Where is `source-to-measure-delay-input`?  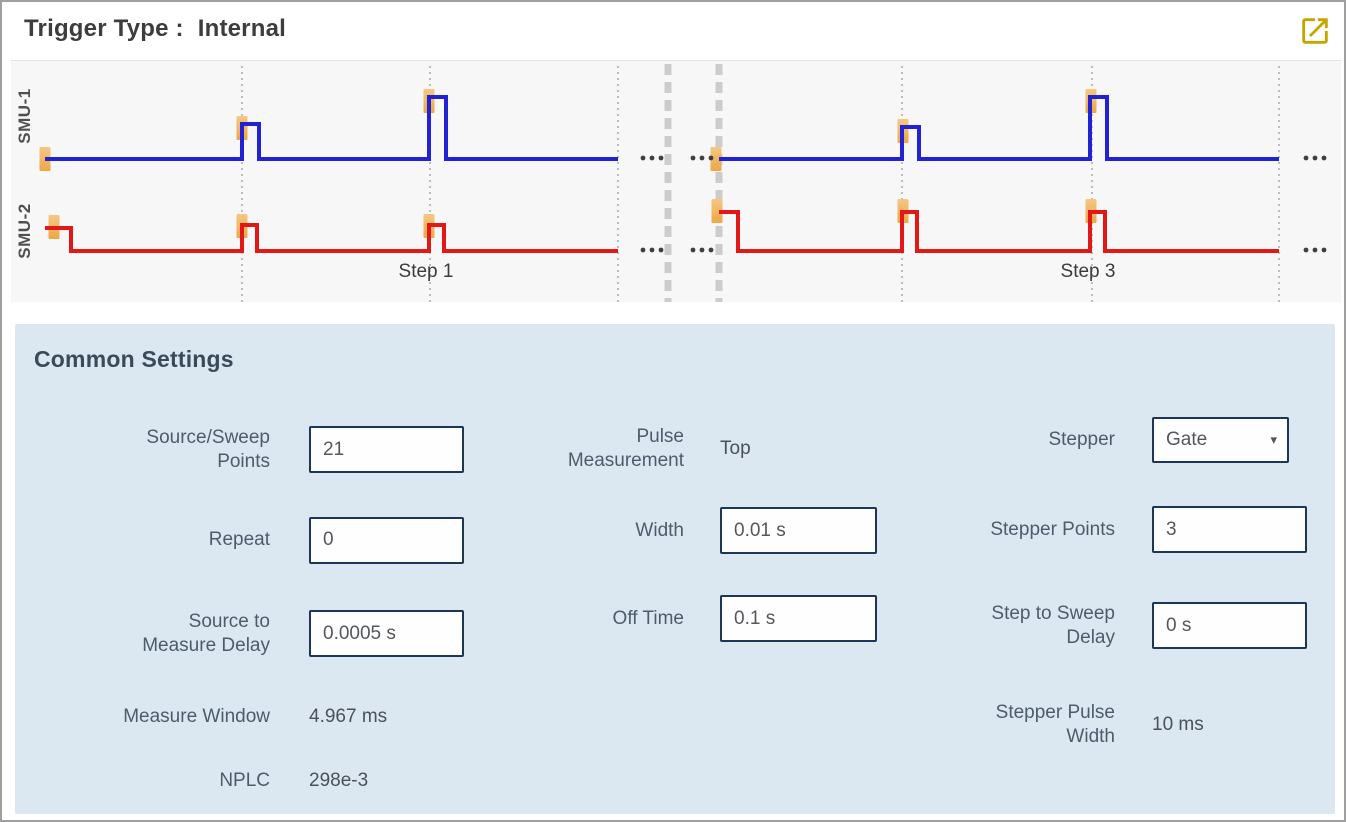 source-to-measure-delay-input is located at coordinates (386, 633).